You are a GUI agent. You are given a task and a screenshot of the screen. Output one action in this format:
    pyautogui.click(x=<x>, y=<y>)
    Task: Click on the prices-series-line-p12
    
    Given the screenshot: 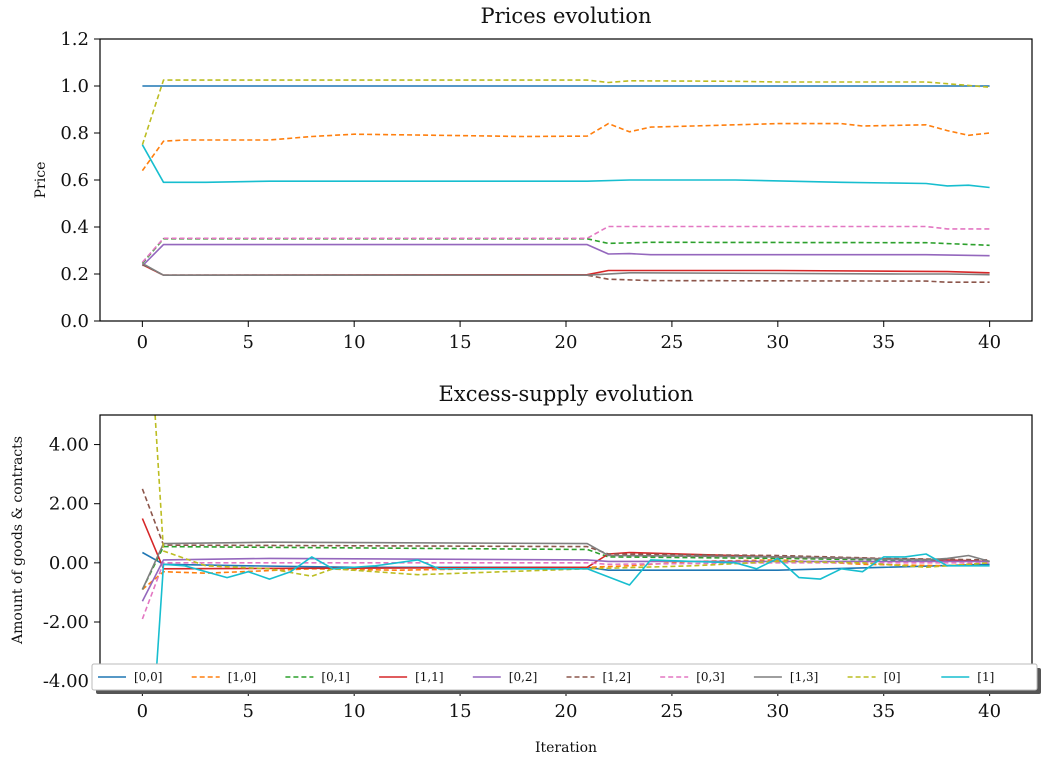 What is the action you would take?
    pyautogui.click(x=566, y=273)
    